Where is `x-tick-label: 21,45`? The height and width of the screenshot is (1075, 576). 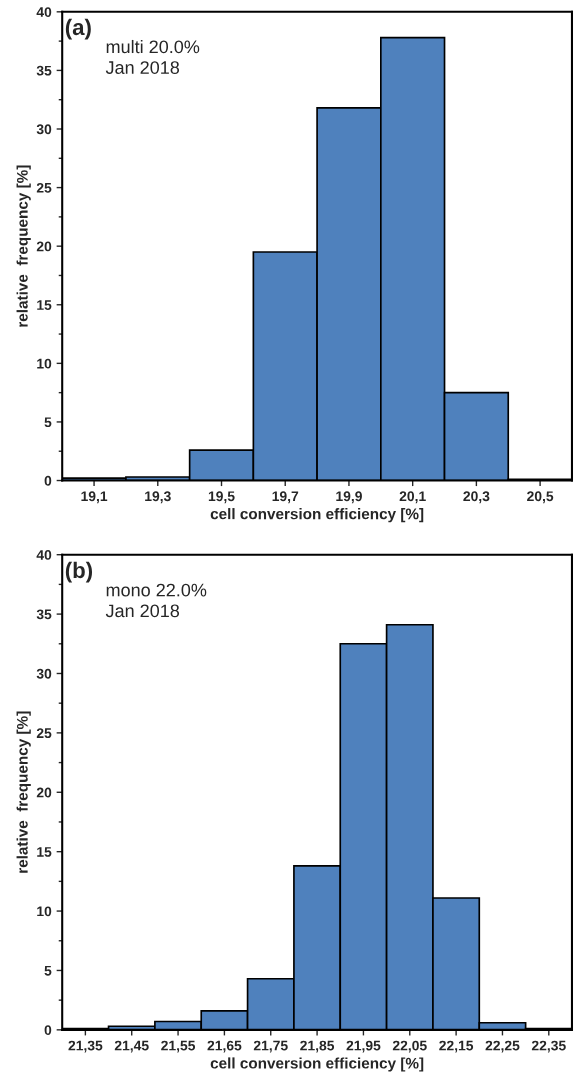 x-tick-label: 21,45 is located at coordinates (131, 1046).